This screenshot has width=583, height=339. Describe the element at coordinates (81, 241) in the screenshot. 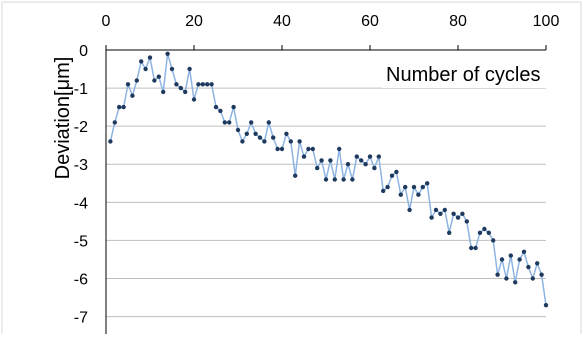

I see `y-tick-label: -5` at that location.